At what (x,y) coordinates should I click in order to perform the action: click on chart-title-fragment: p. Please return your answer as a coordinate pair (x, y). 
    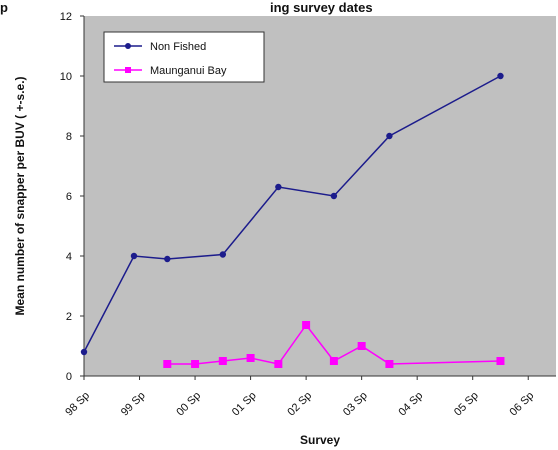
    Looking at the image, I should click on (4, 7).